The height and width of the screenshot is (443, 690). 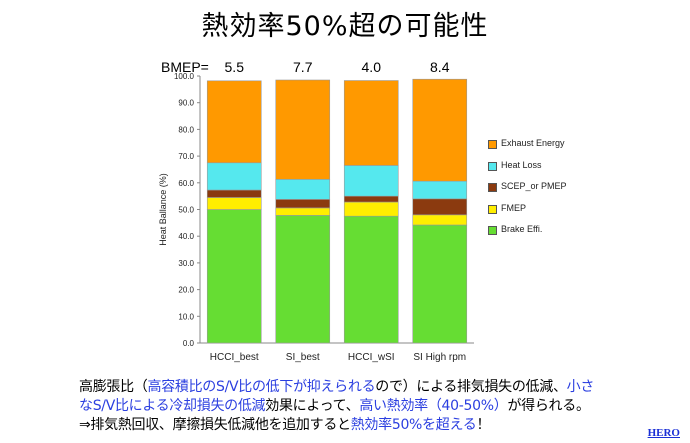 I want to click on y-tick-label: 10.0, so click(x=186, y=316).